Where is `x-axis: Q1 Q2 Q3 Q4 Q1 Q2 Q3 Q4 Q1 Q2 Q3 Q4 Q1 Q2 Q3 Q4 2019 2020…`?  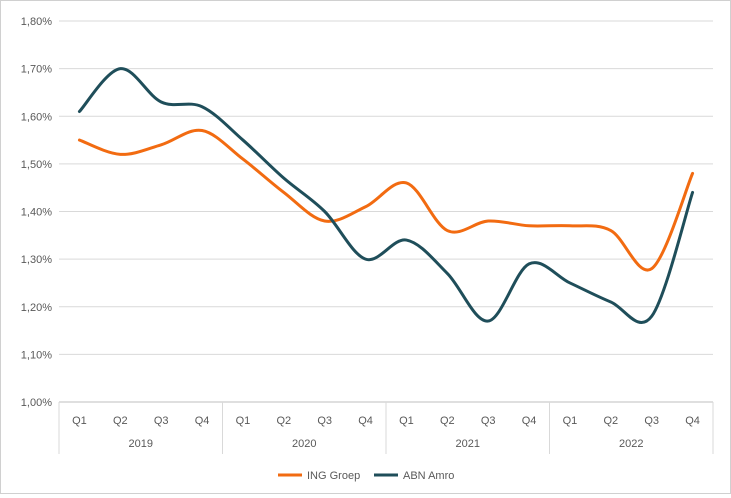
x-axis: Q1 Q2 Q3 Q4 Q1 Q2 Q3 Q4 Q1 Q2 Q3 Q4 Q1 Q2 Q3 Q4 2019 2020… is located at coordinates (386, 428).